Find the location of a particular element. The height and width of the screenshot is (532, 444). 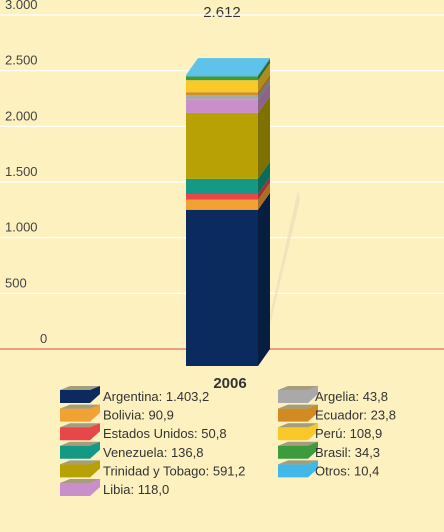

legend-item: Estados Unidos: 50,8 is located at coordinates (143, 432).